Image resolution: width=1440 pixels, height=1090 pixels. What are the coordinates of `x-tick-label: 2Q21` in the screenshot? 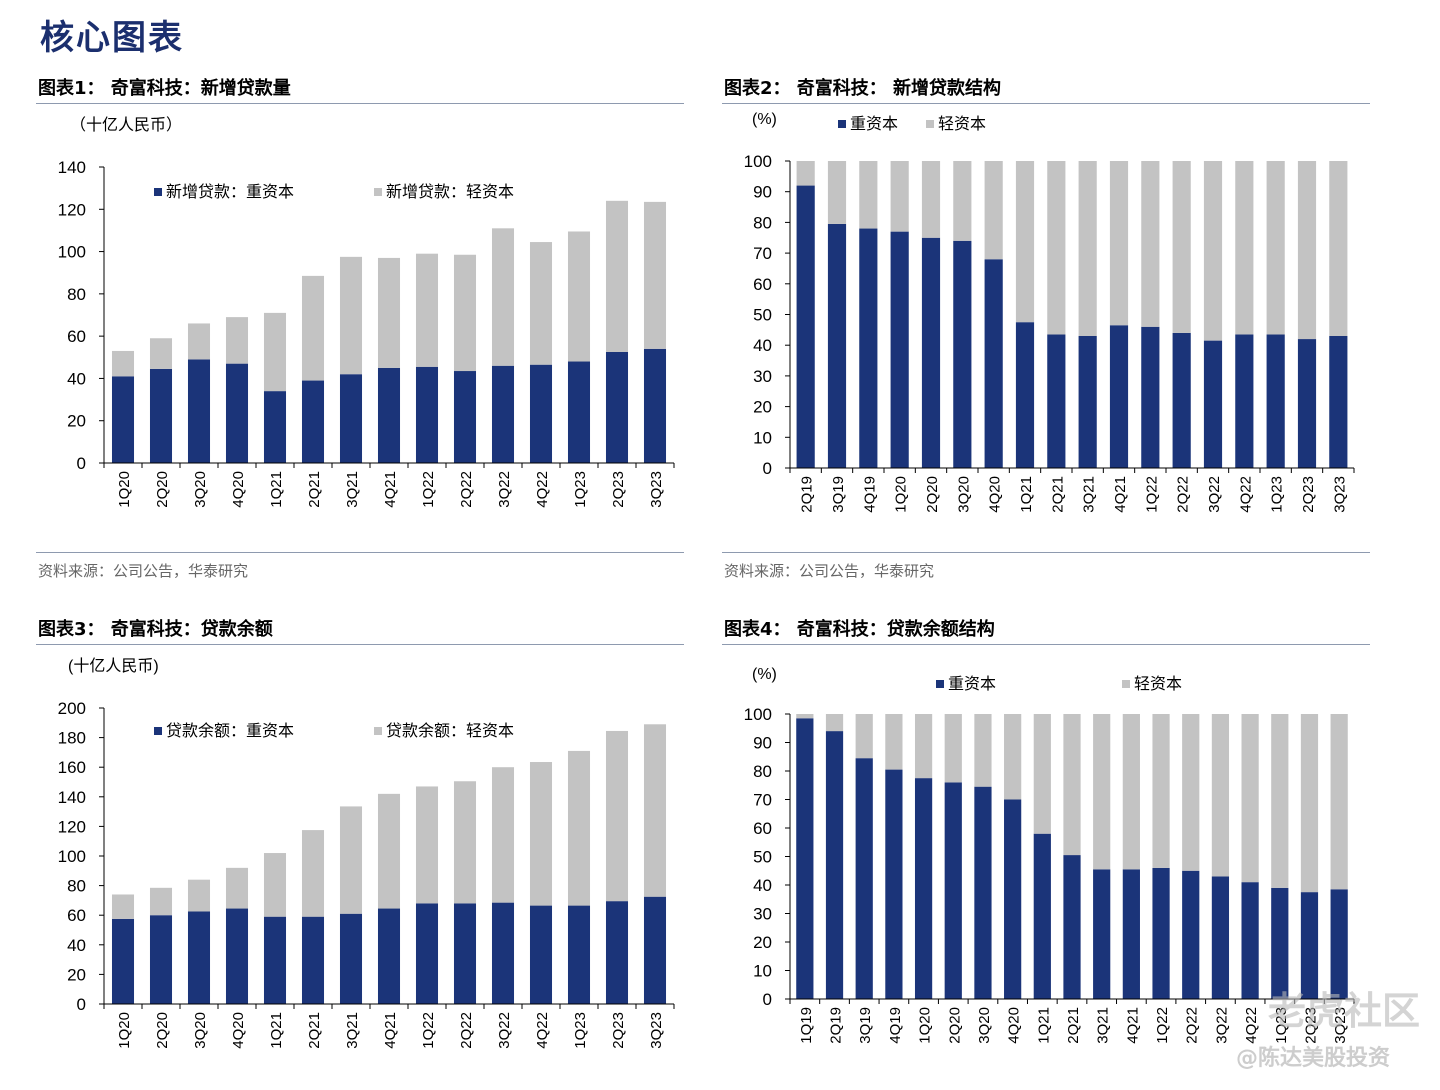 It's located at (314, 489).